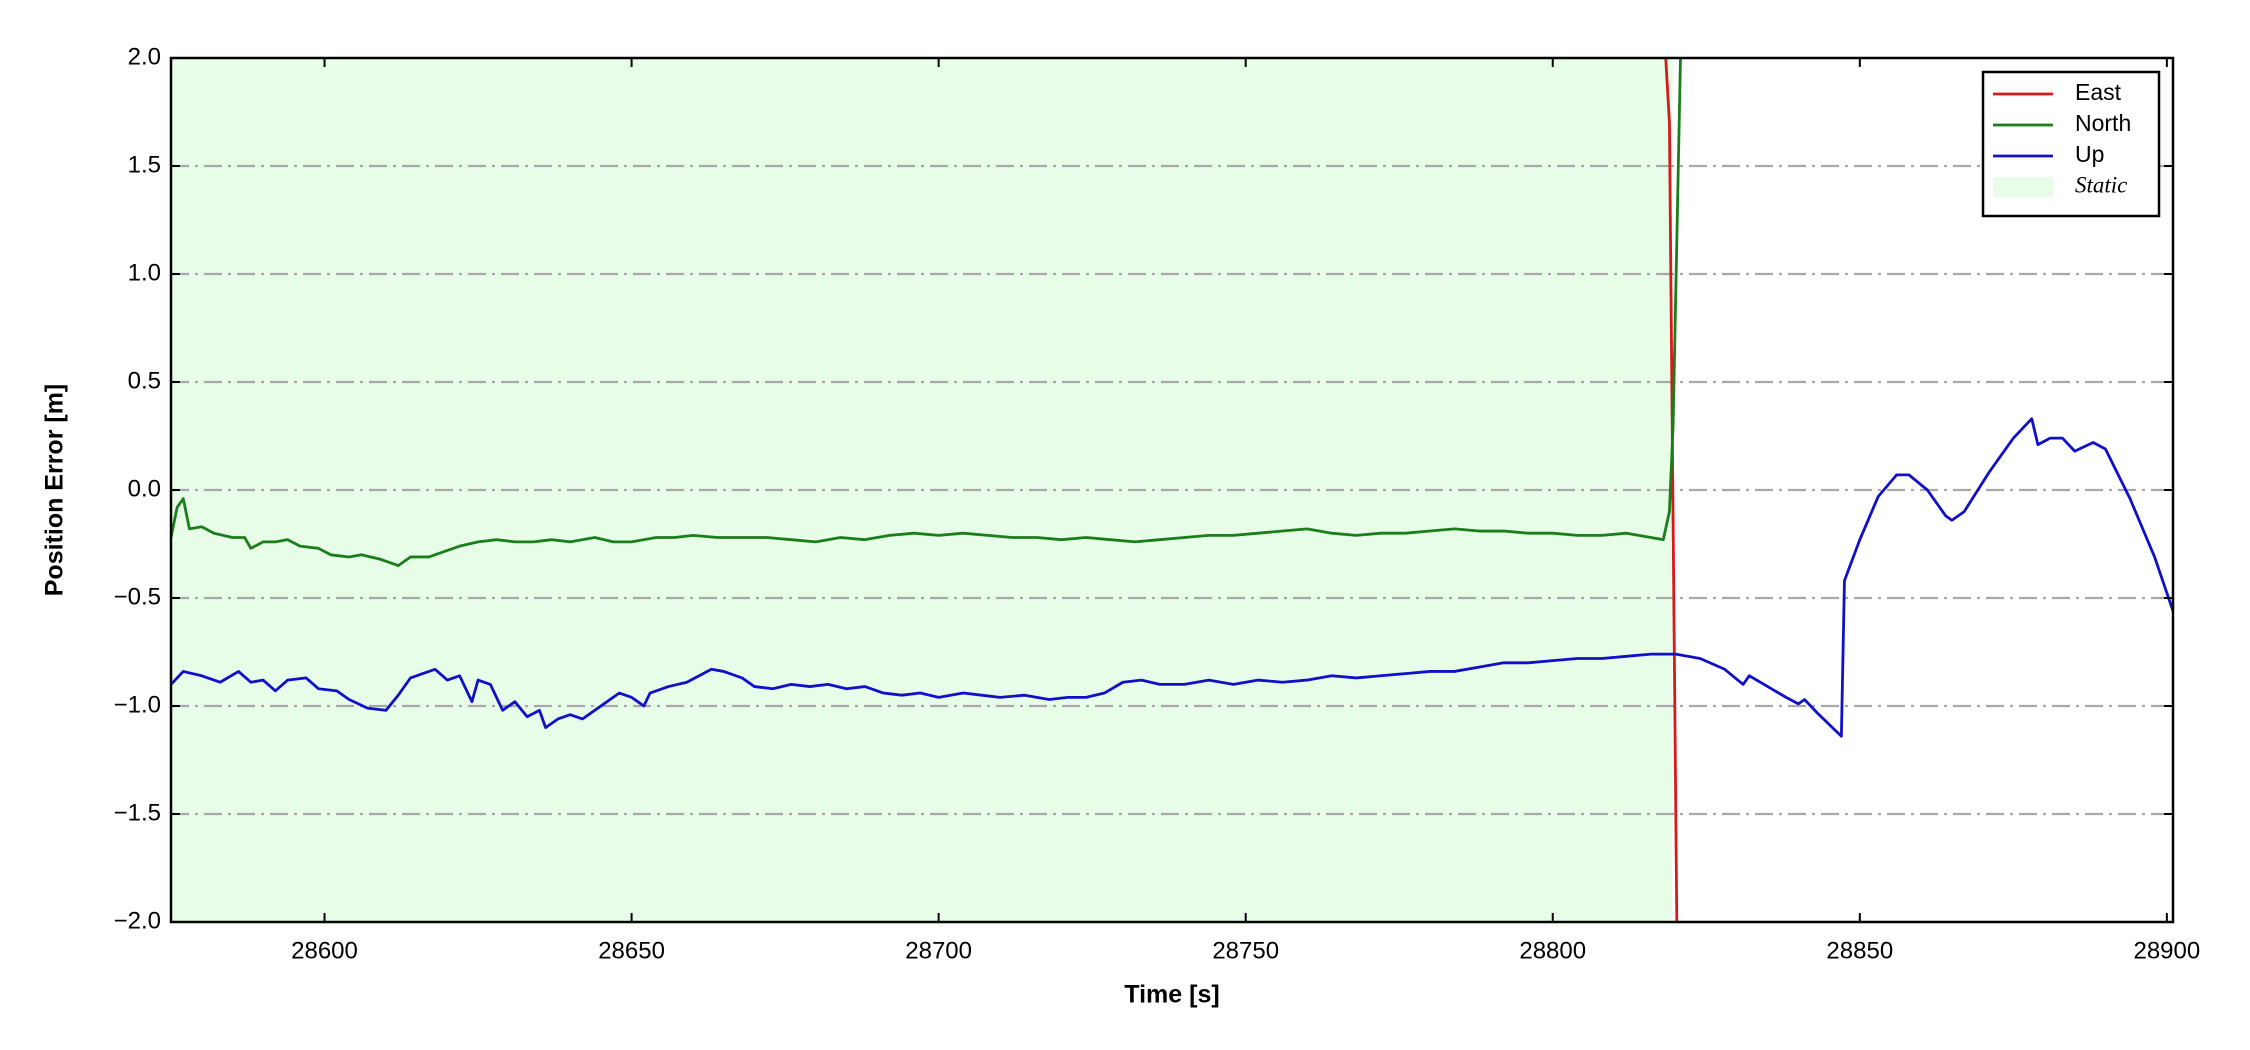 The image size is (2250, 1050). What do you see at coordinates (1552, 950) in the screenshot?
I see `x-tick-label: 28800` at bounding box center [1552, 950].